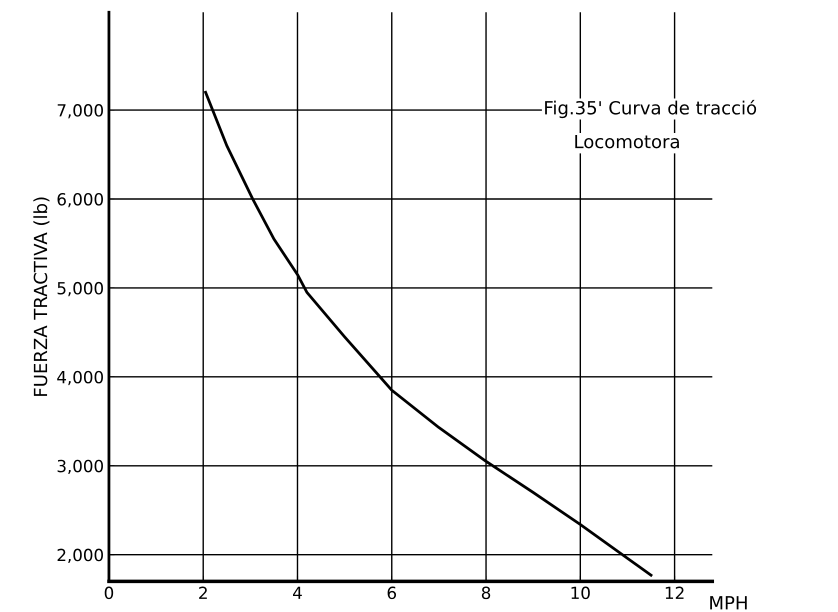 The height and width of the screenshot is (612, 838). I want to click on x-tick-label: 12, so click(675, 592).